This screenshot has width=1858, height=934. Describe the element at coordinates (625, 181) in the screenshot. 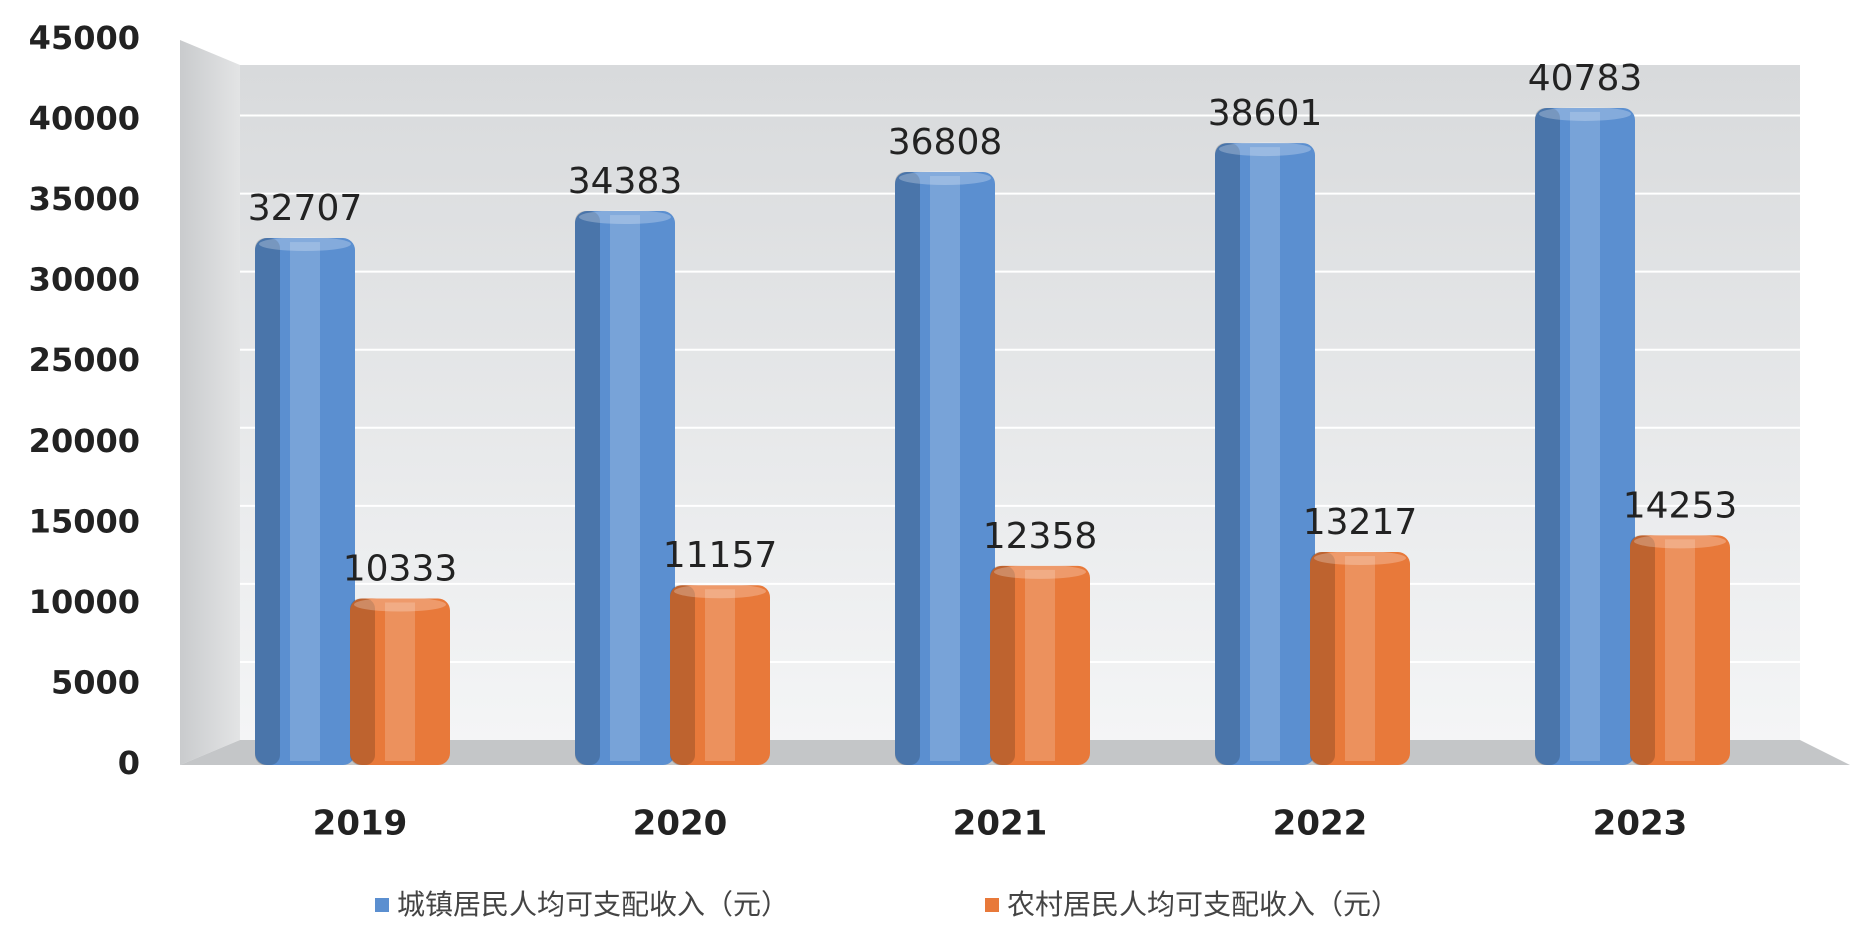

I see `value-label: 34383` at that location.